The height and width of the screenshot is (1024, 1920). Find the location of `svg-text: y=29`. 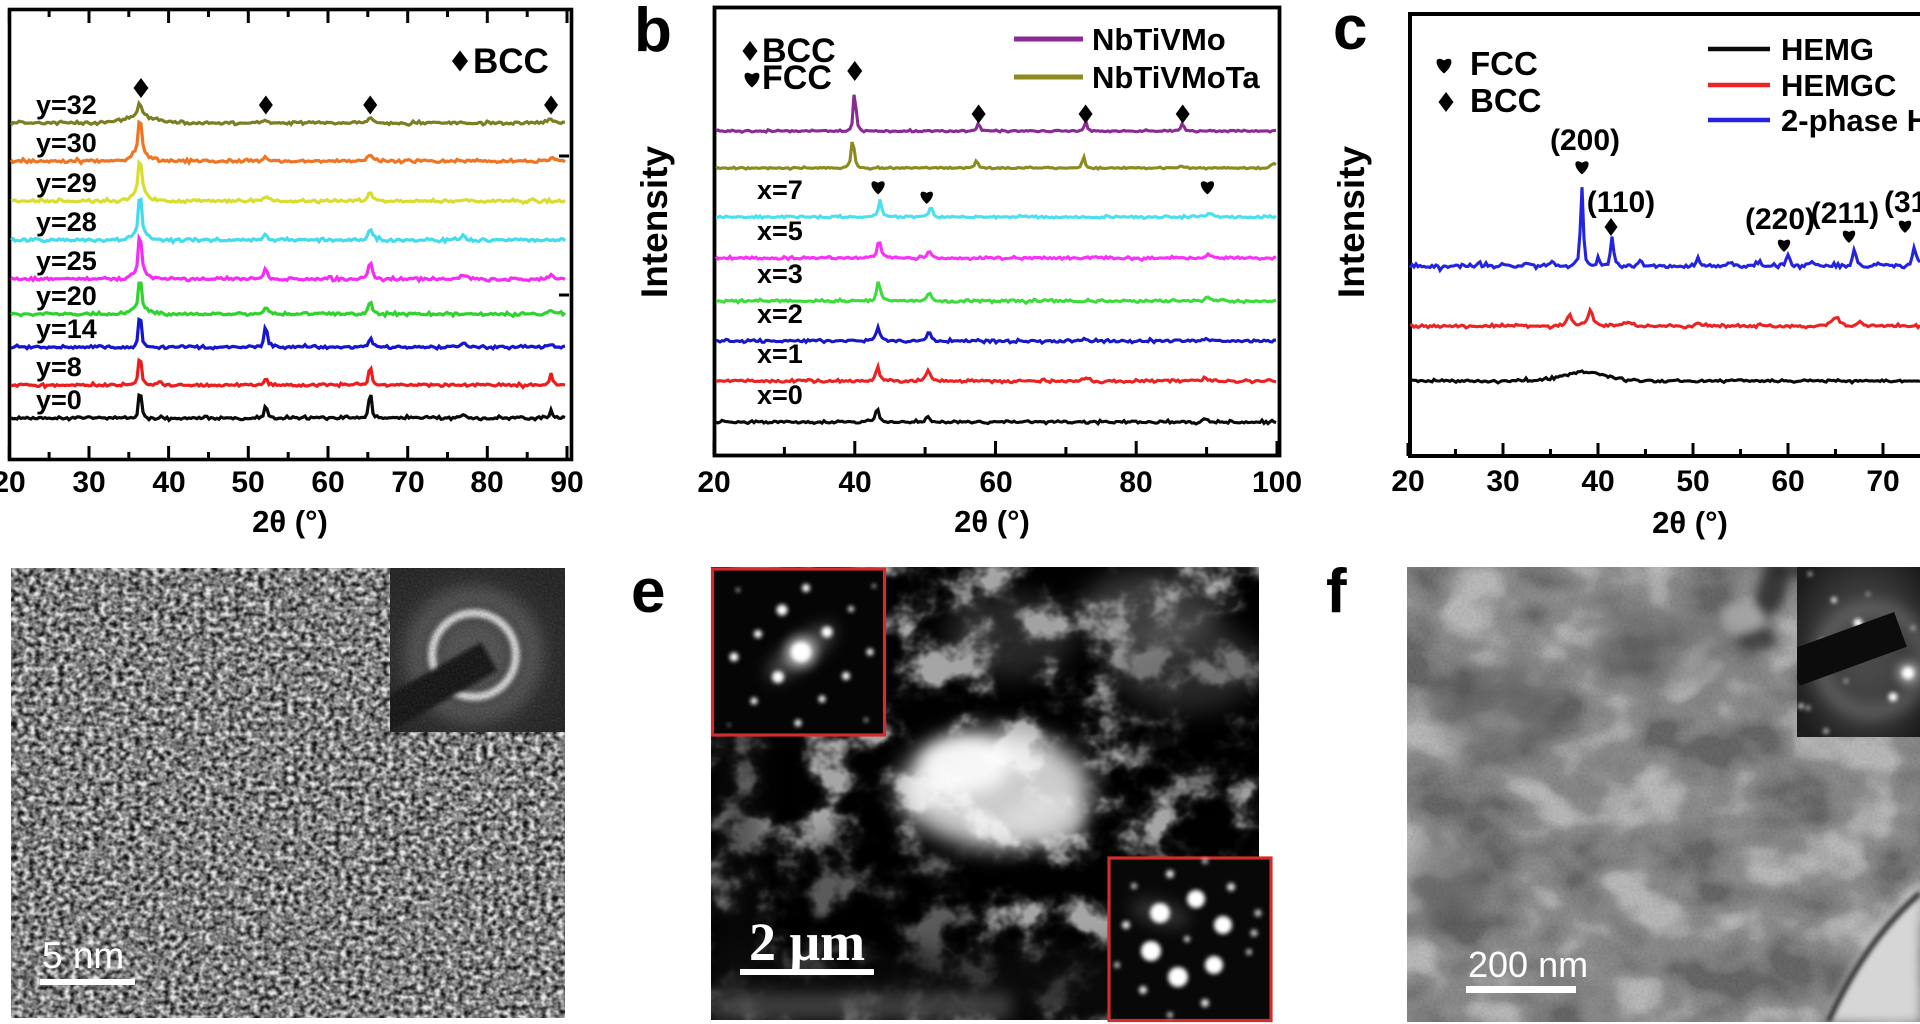

svg-text: y=29 is located at coordinates (66, 183).